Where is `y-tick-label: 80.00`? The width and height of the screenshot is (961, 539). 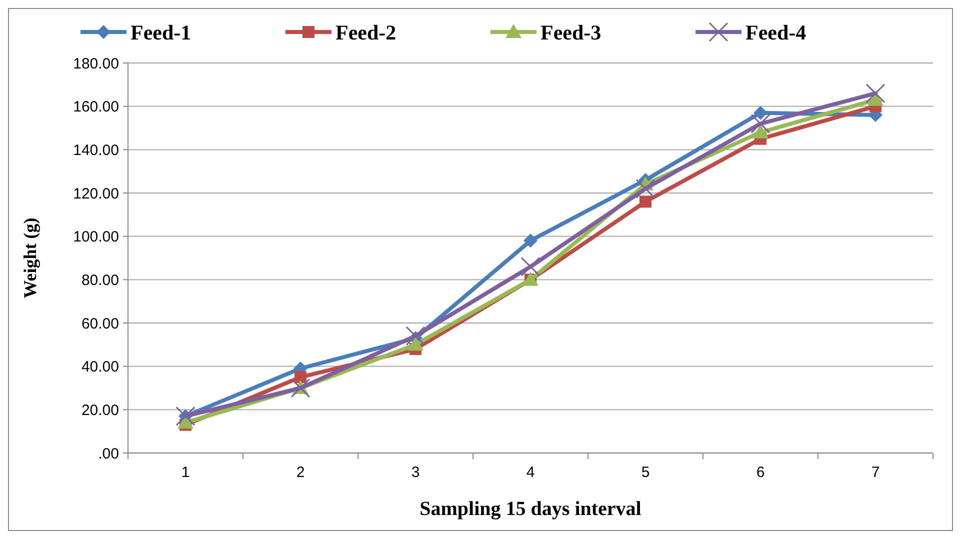
y-tick-label: 80.00 is located at coordinates (100, 280).